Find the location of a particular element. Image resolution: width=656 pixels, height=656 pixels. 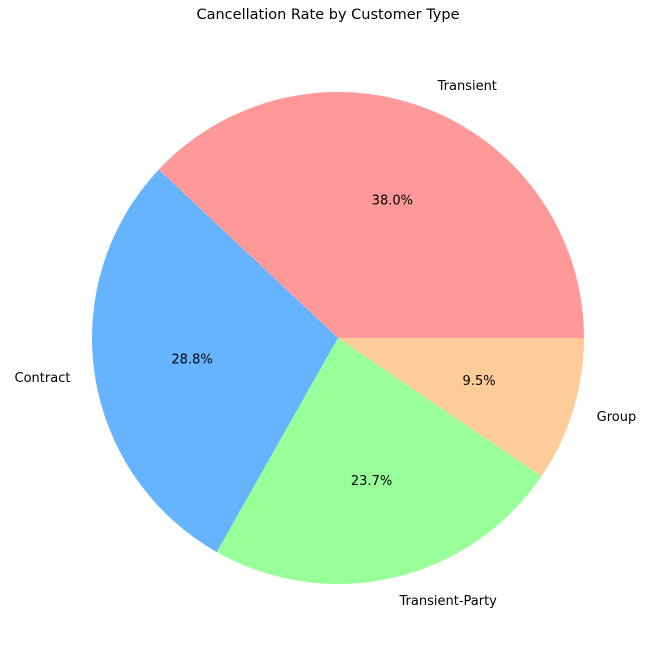

slice-label: Contract is located at coordinates (43, 378).